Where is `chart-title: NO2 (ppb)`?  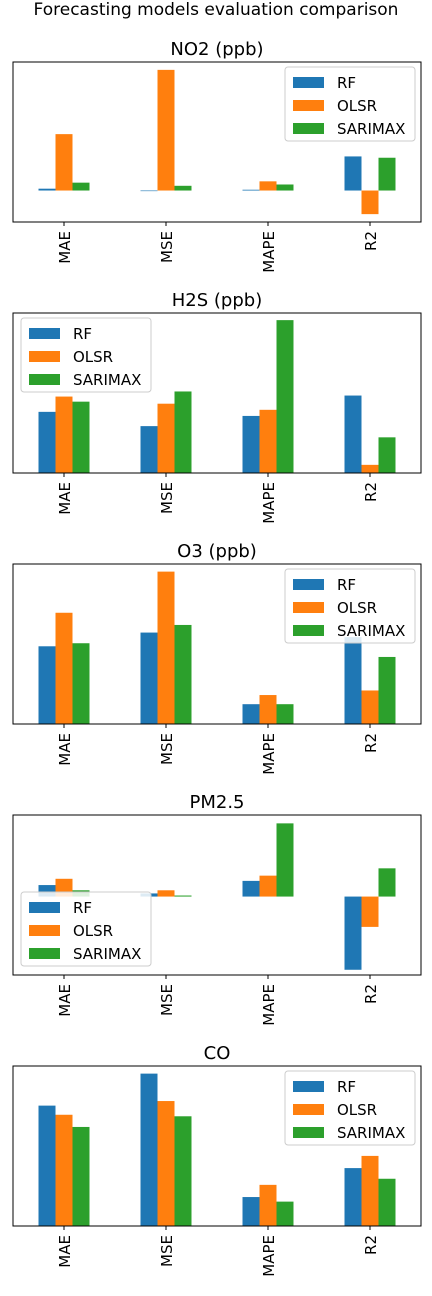
chart-title: NO2 (ppb) is located at coordinates (216, 49).